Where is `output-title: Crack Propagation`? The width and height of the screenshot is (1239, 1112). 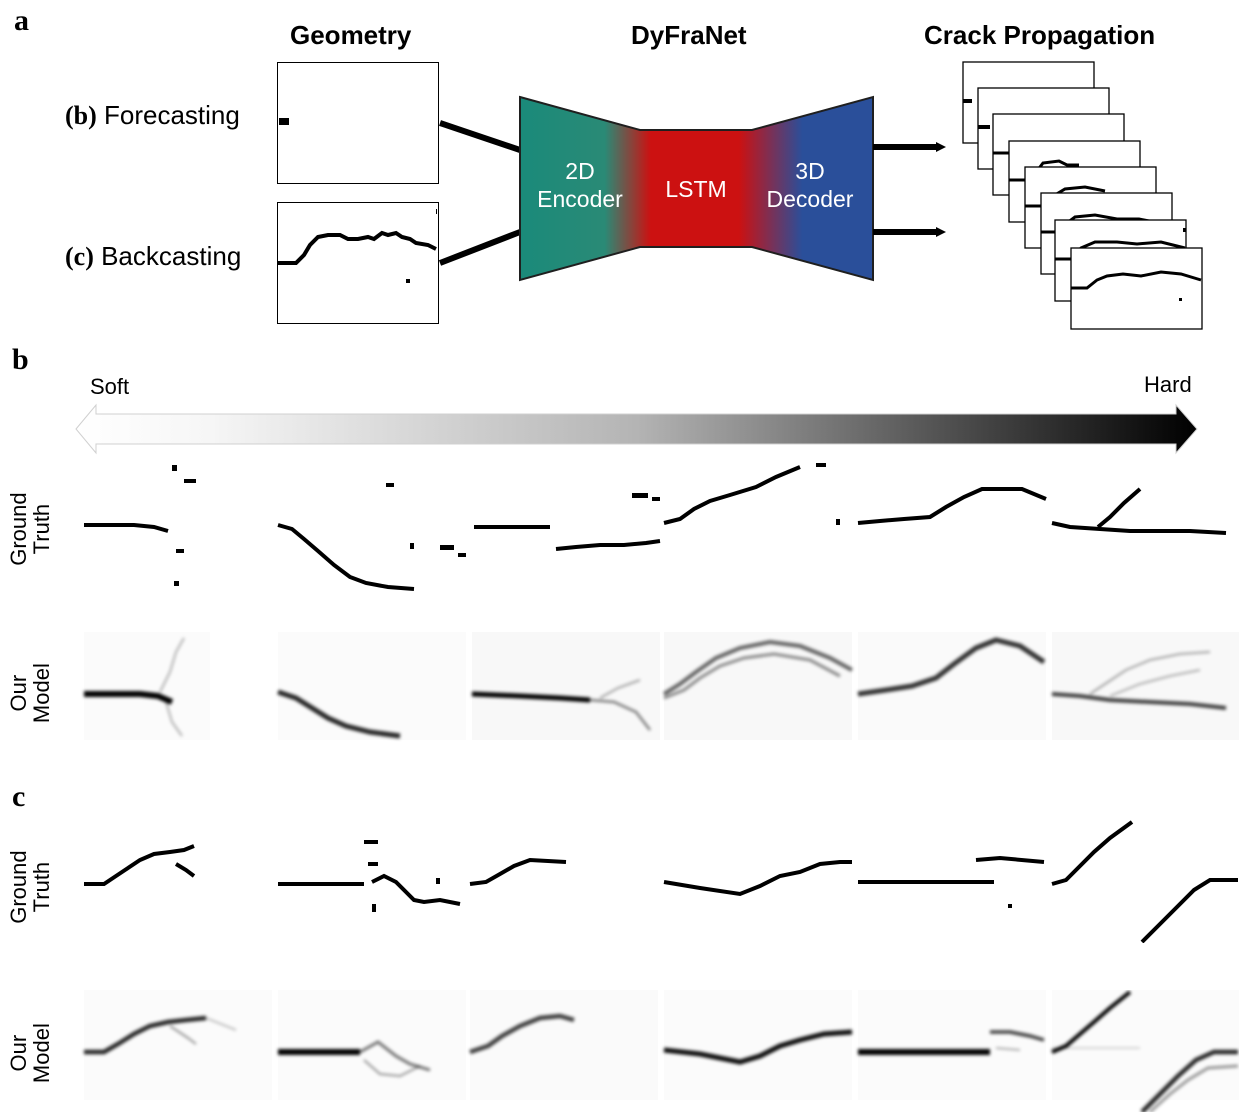
output-title: Crack Propagation is located at coordinates (1040, 35).